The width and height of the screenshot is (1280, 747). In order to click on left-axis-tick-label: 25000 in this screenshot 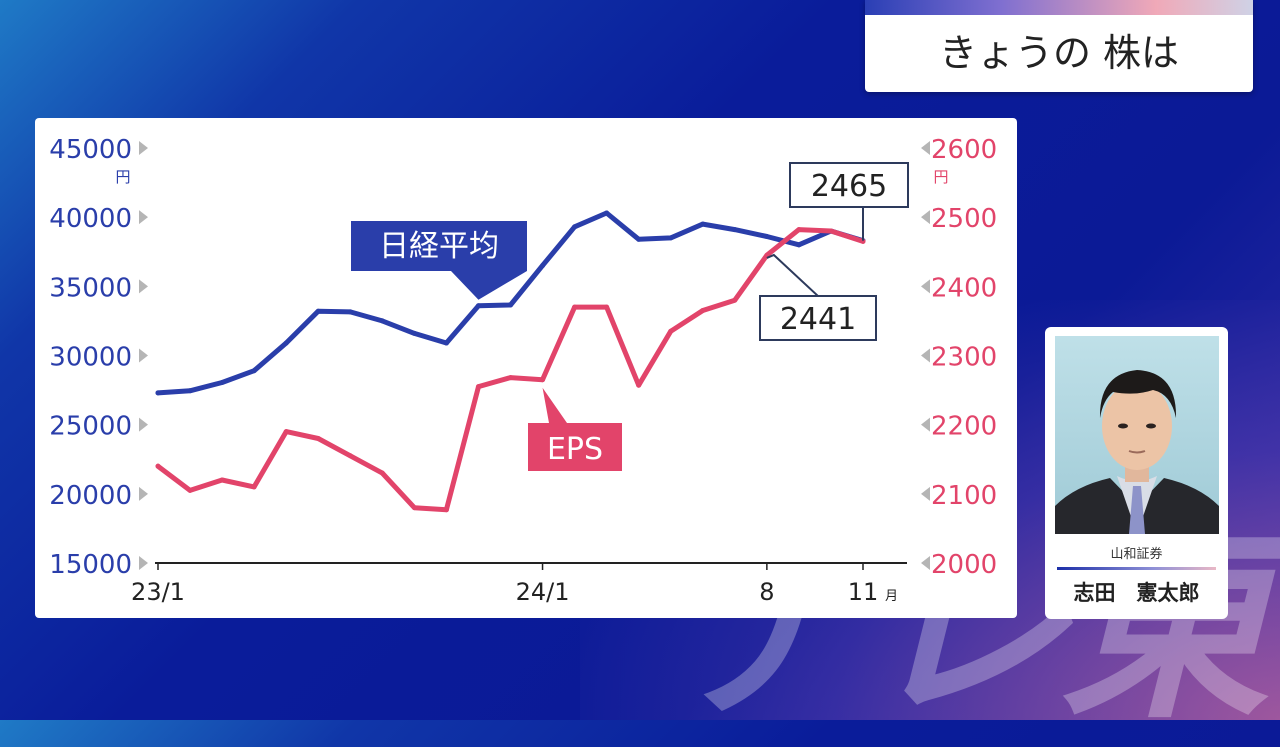, I will do `click(90, 427)`.